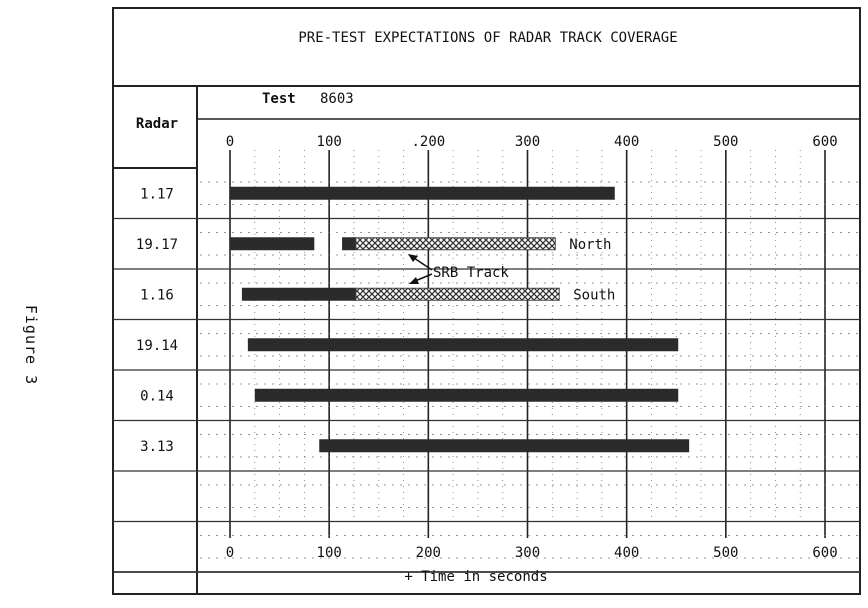 The width and height of the screenshot is (868, 608). Describe the element at coordinates (527, 142) in the screenshot. I see `x-tick-label-top: 300` at that location.